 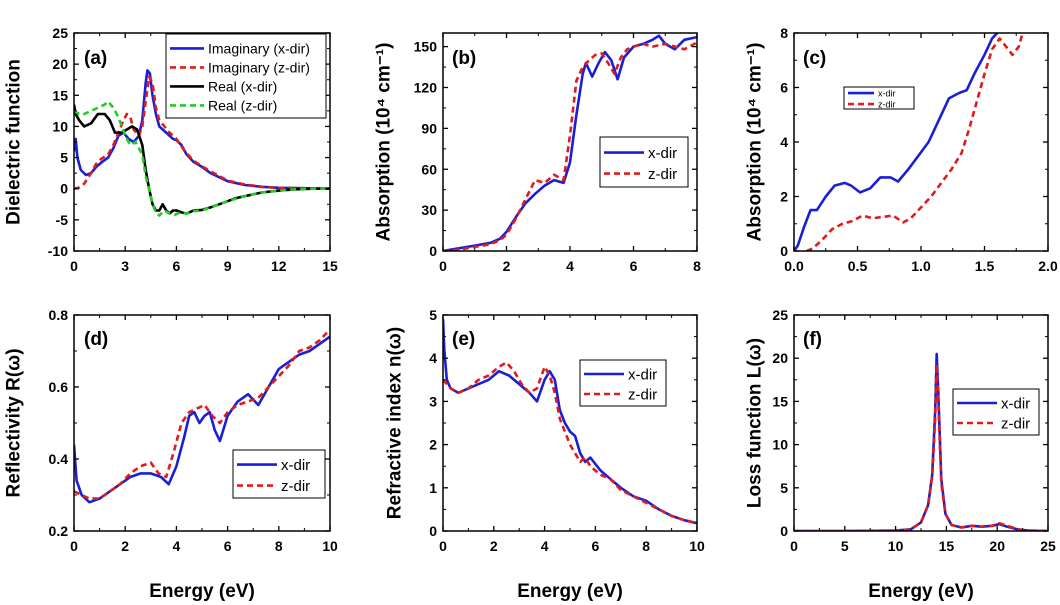 What do you see at coordinates (242, 105) in the screenshot?
I see `legend-label: Real (z-dir)` at bounding box center [242, 105].